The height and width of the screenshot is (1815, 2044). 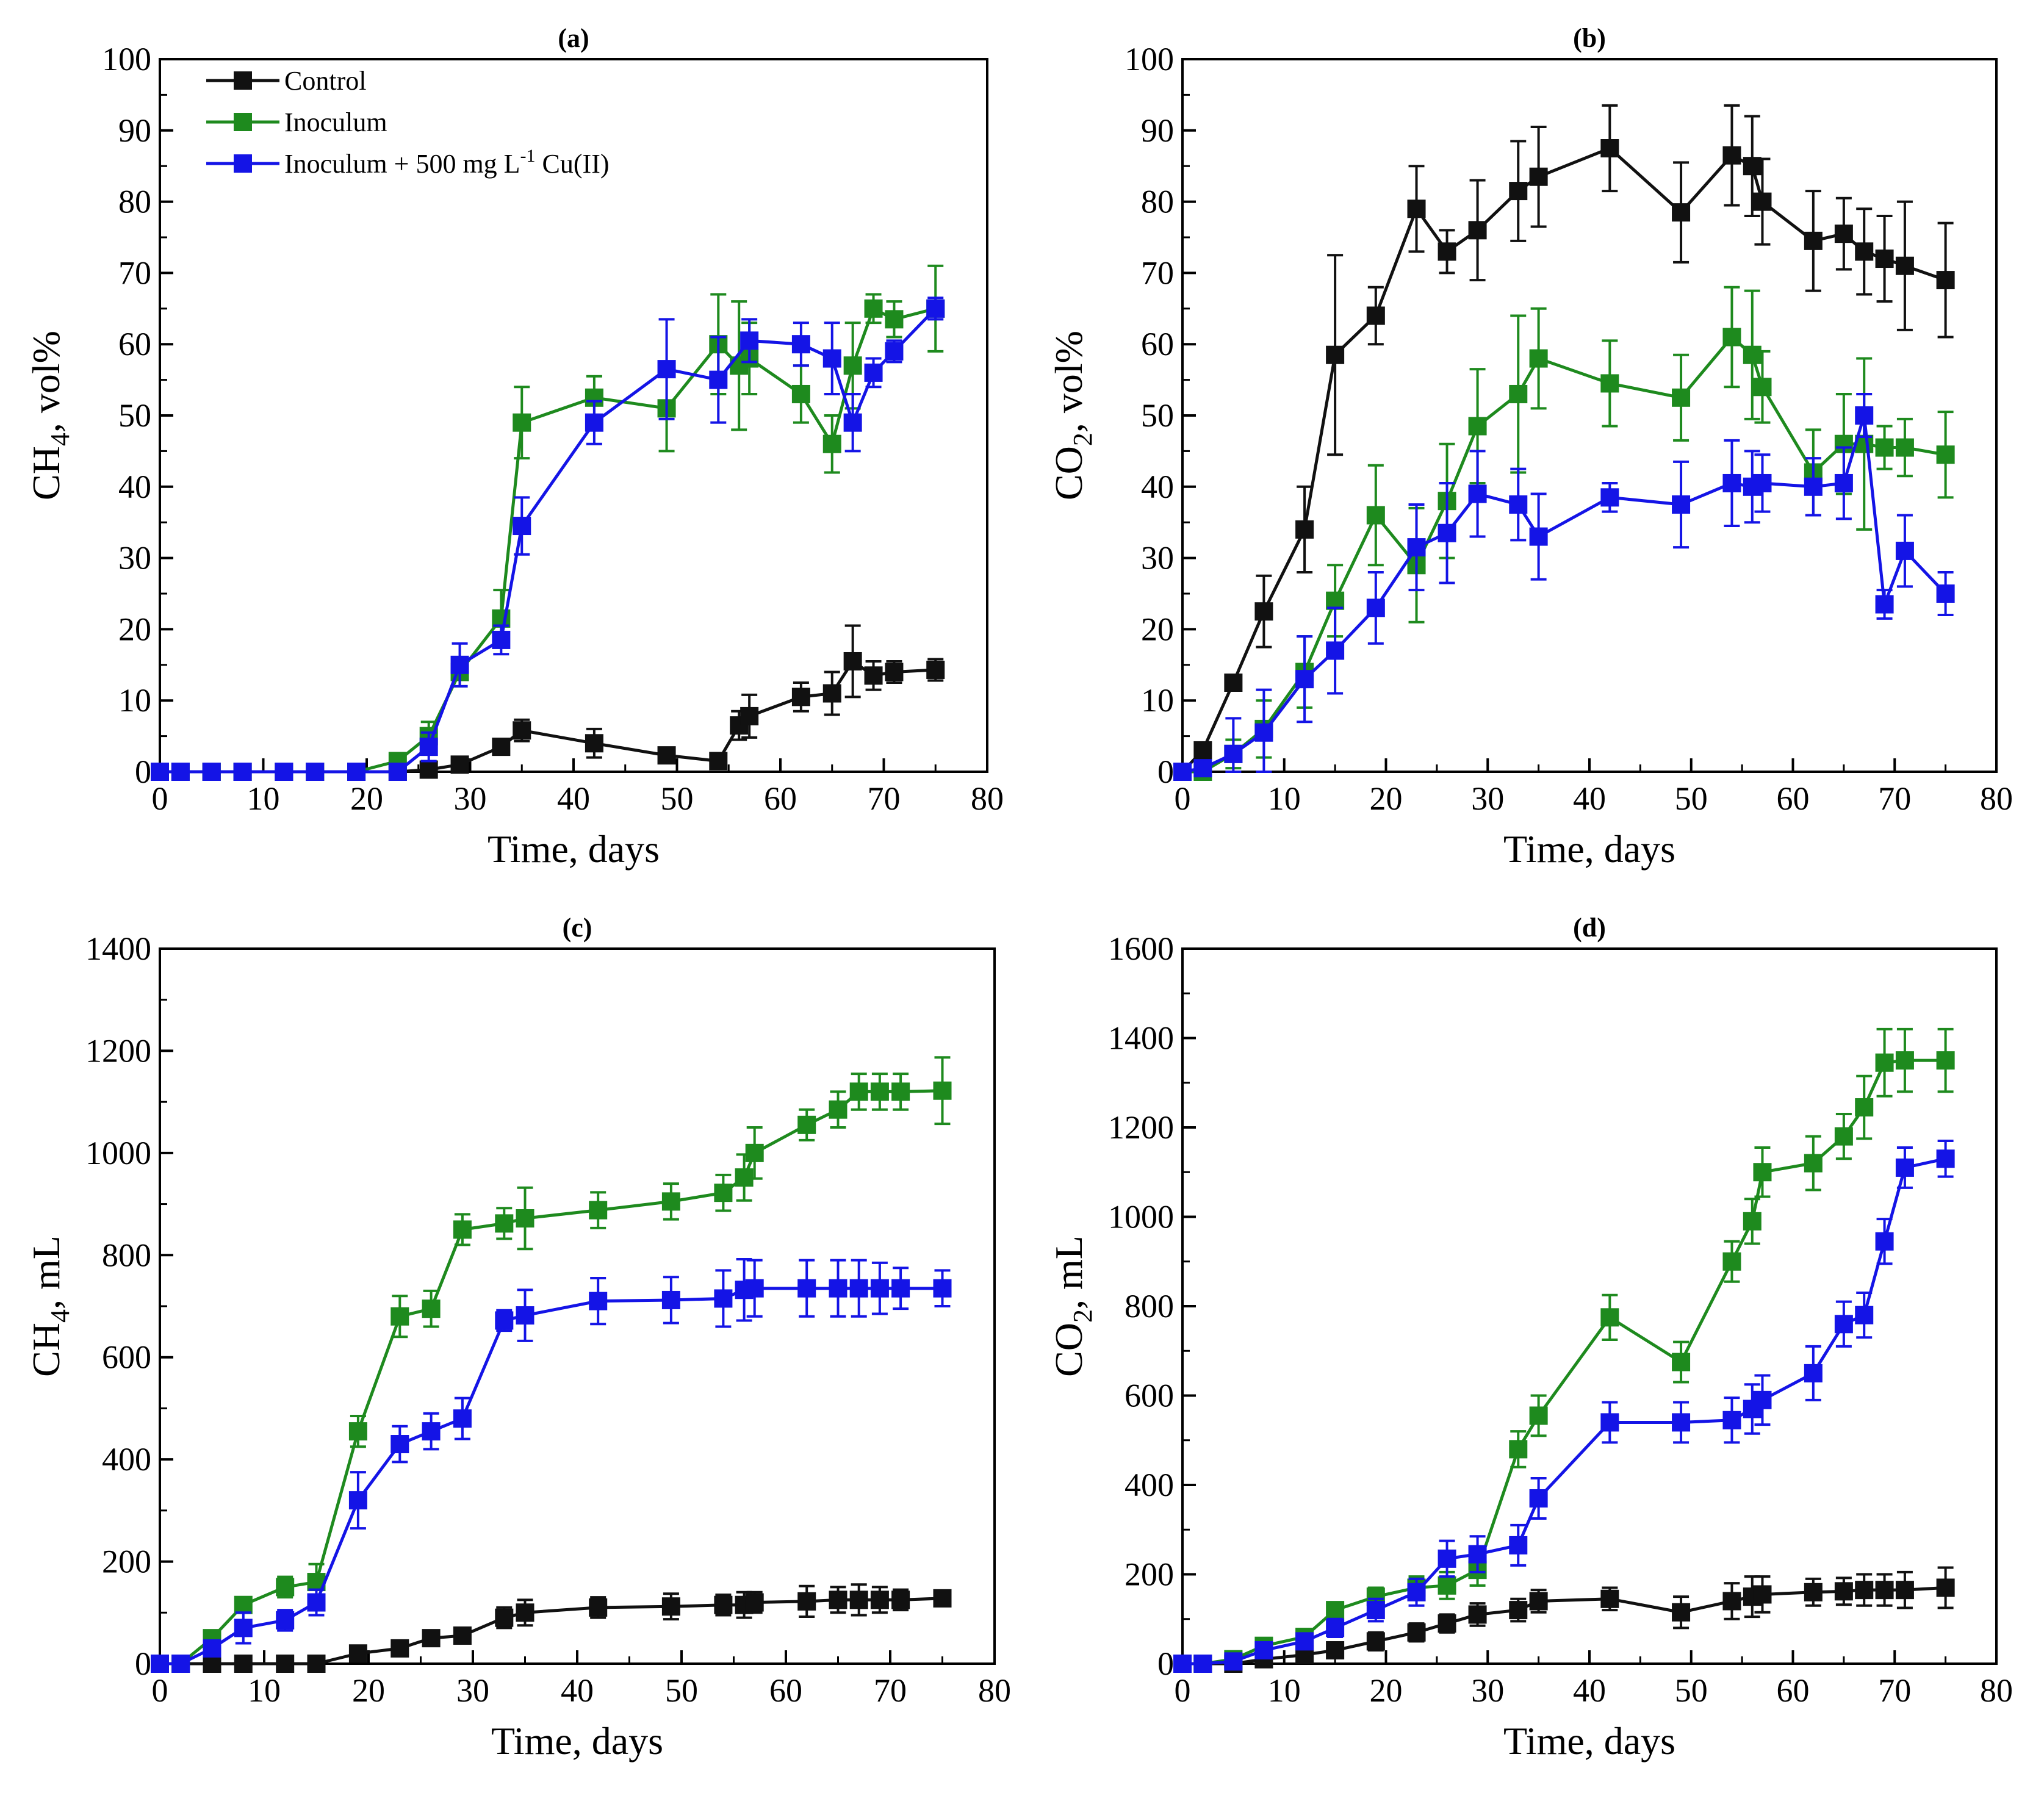 What do you see at coordinates (987, 798) in the screenshot?
I see `x-tick-label: 80` at bounding box center [987, 798].